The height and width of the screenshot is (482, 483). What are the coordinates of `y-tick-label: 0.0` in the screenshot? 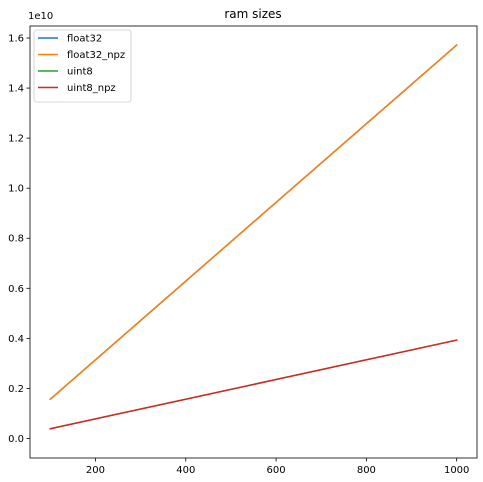 It's located at (16, 439).